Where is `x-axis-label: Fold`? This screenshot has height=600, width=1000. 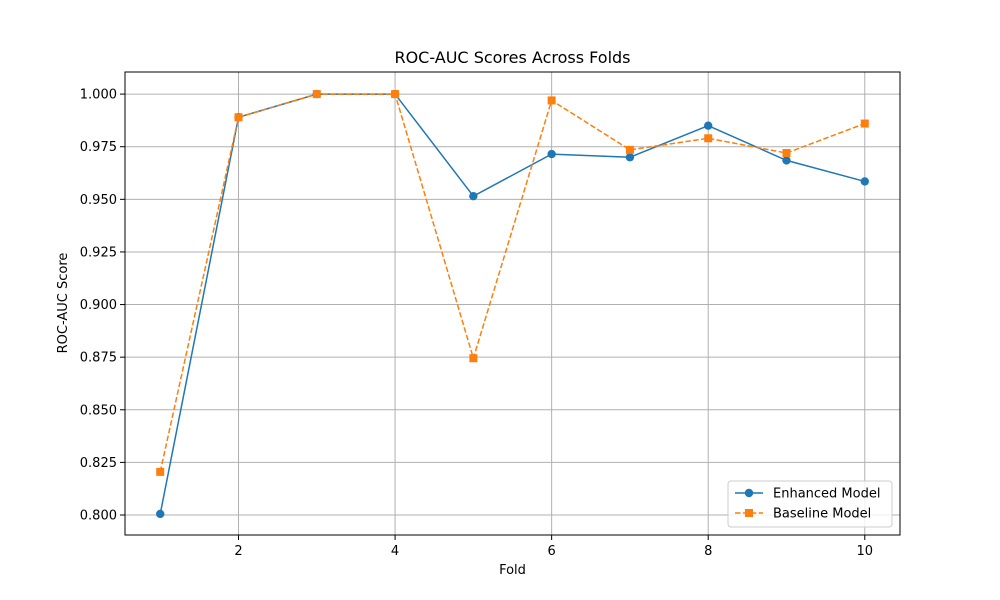
x-axis-label: Fold is located at coordinates (512, 570).